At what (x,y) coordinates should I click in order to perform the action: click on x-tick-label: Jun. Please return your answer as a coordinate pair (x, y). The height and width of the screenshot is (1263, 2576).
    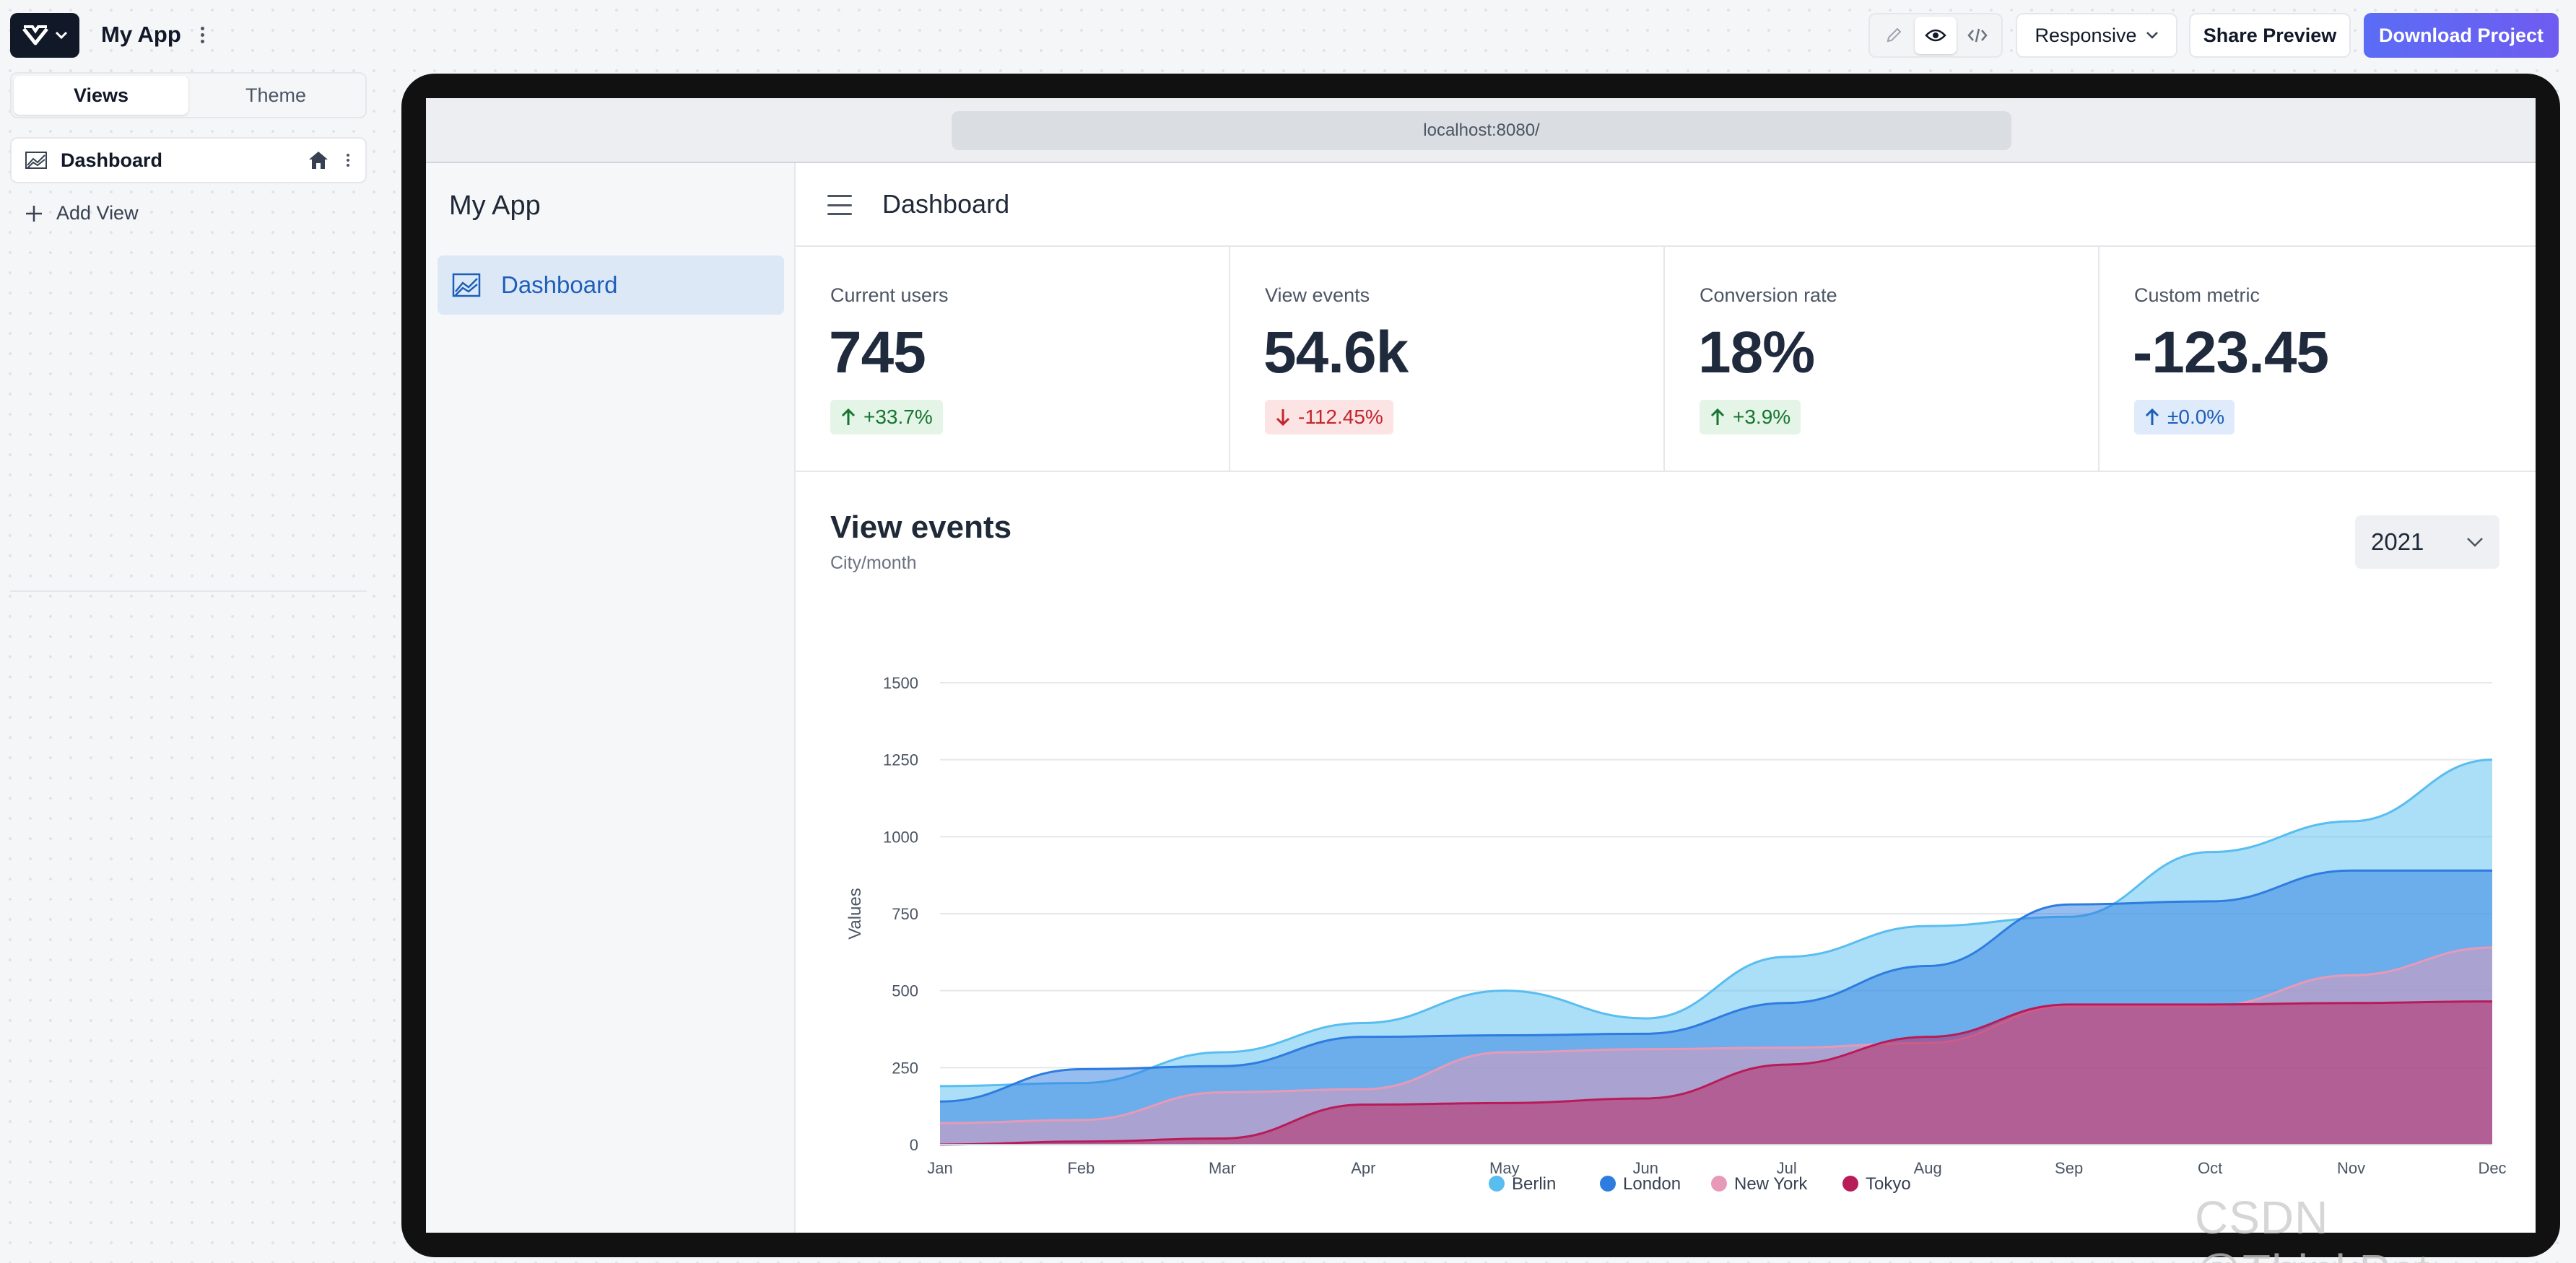
    Looking at the image, I should click on (1645, 1168).